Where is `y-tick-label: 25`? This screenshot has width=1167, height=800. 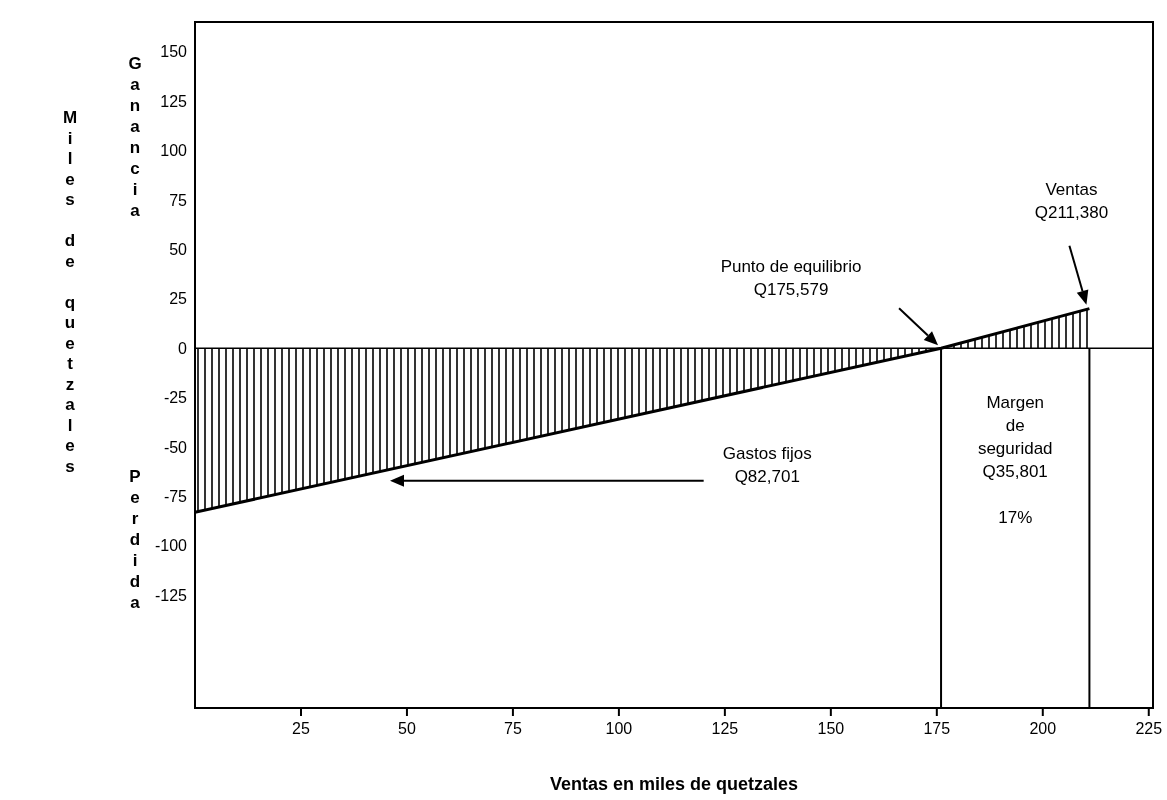
y-tick-label: 25 is located at coordinates (178, 299).